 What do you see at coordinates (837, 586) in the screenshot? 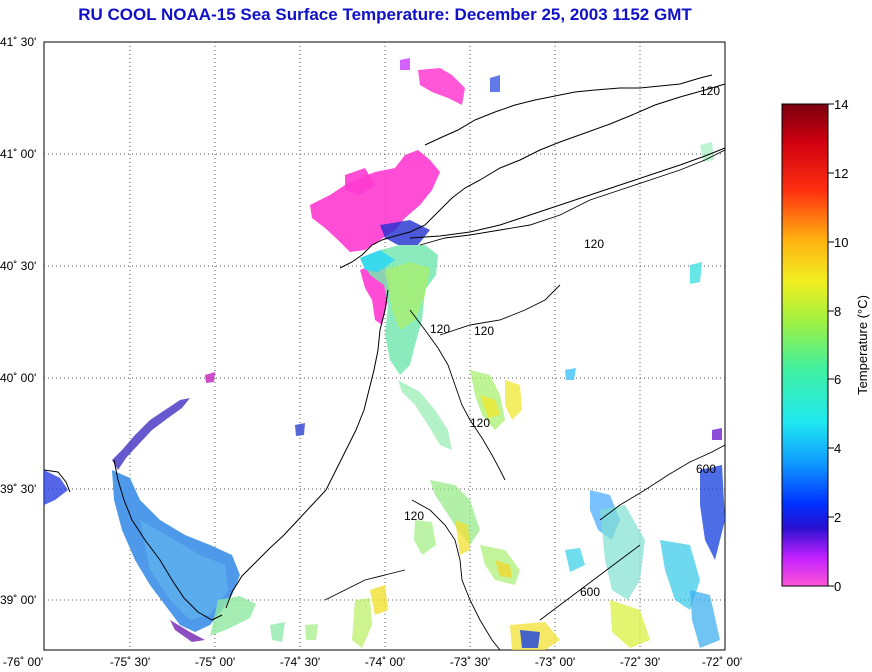
I see `colorbar-tick-label: 0` at bounding box center [837, 586].